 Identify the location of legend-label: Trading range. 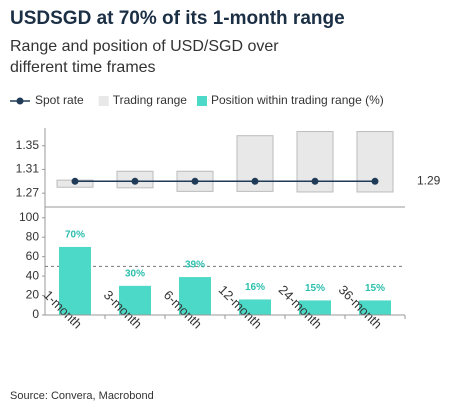
(150, 100).